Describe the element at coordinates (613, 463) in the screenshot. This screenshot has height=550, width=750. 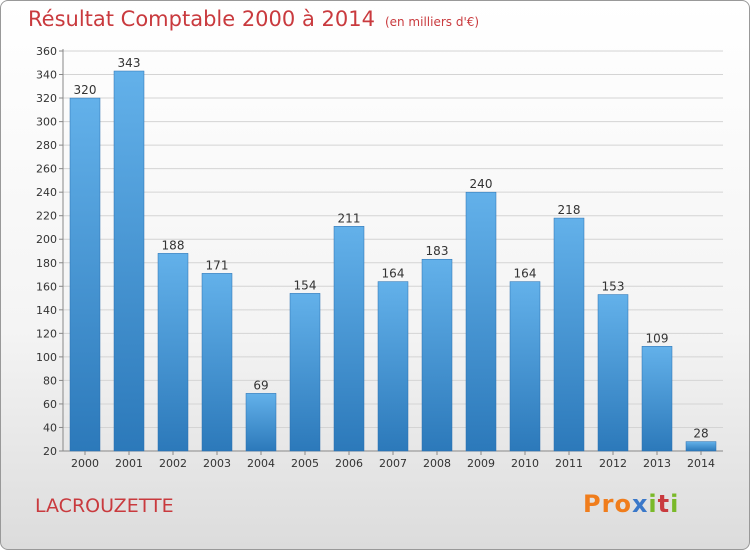
I see `x-tick-label: 2012` at that location.